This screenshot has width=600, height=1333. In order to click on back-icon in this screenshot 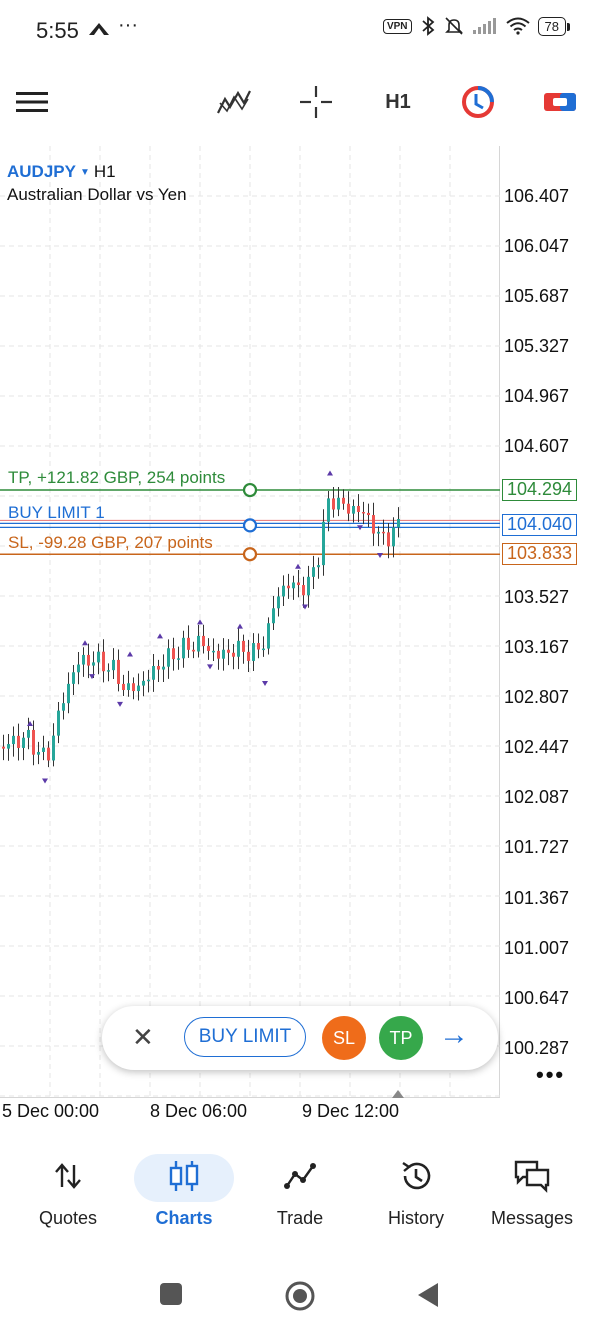, I will do `click(428, 1295)`.